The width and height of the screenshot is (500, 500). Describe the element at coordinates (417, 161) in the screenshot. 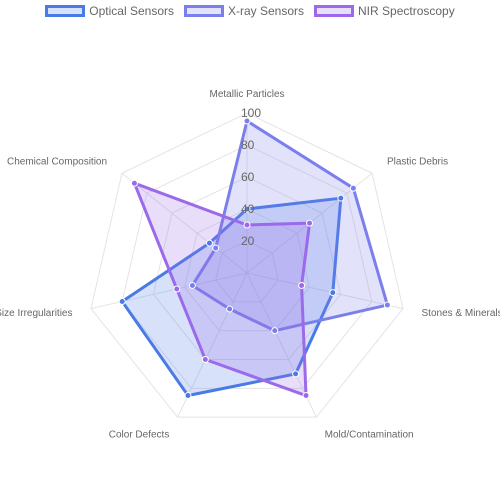

I see `axis-label-1: Plastic Debris` at that location.